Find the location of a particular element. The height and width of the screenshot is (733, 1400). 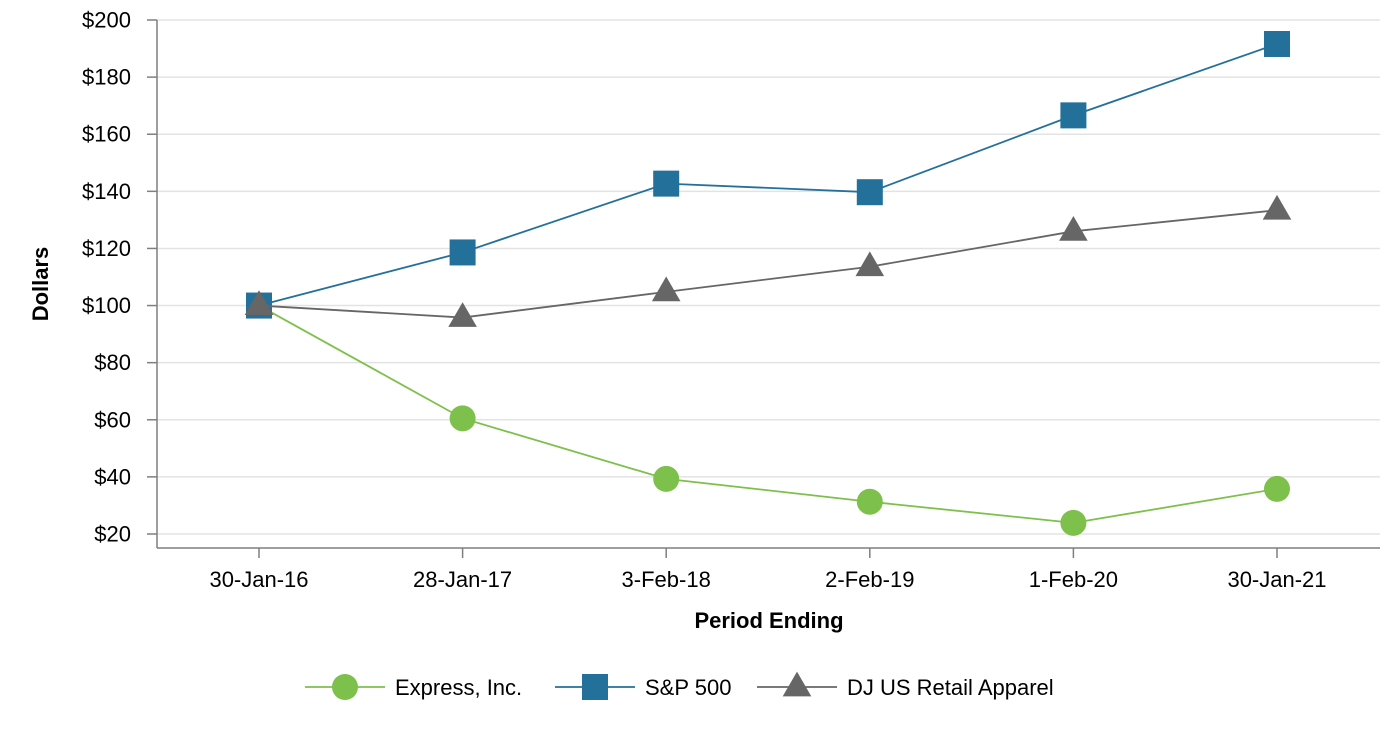

legend-label: Express, Inc. is located at coordinates (458, 687).